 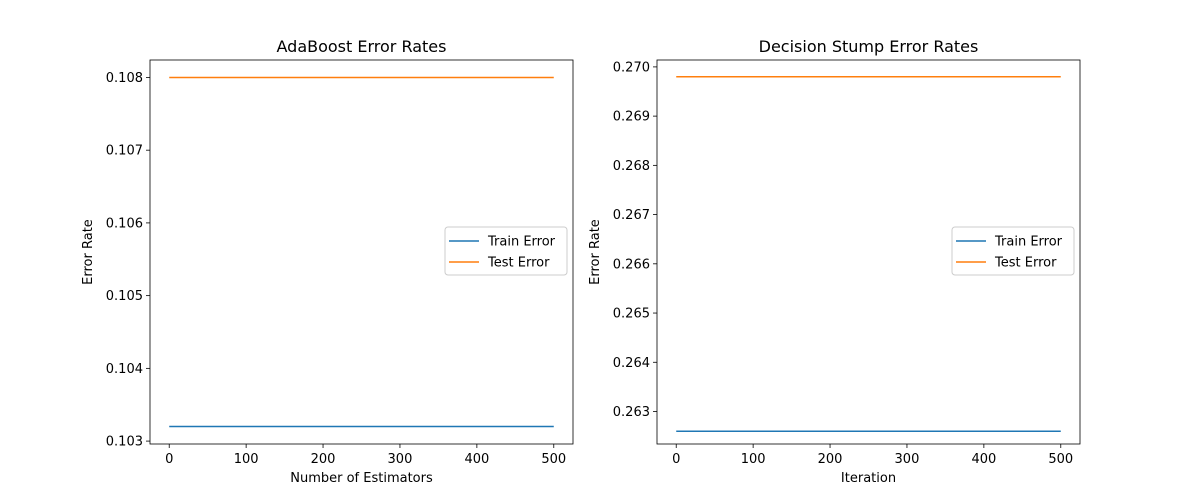 What do you see at coordinates (631, 412) in the screenshot?
I see `y-tick-label: 0.263` at bounding box center [631, 412].